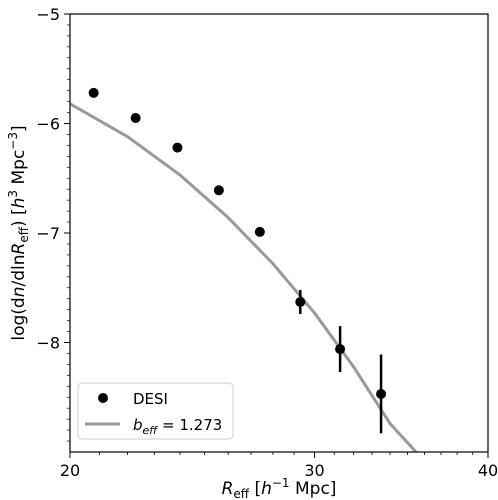 The image size is (498, 500). I want to click on y-tick-label: −5, so click(48, 14).